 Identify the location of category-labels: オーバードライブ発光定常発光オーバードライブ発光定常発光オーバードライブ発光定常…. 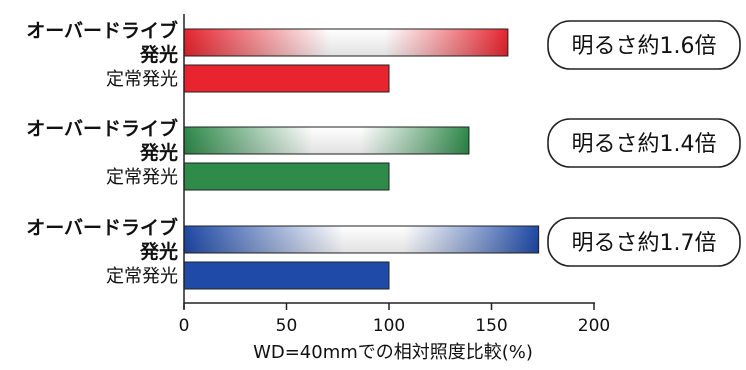
(102, 153).